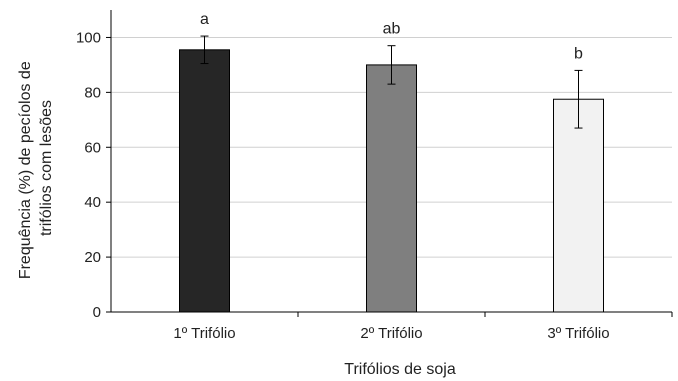  I want to click on significance-labels: a ab b, so click(391, 36).